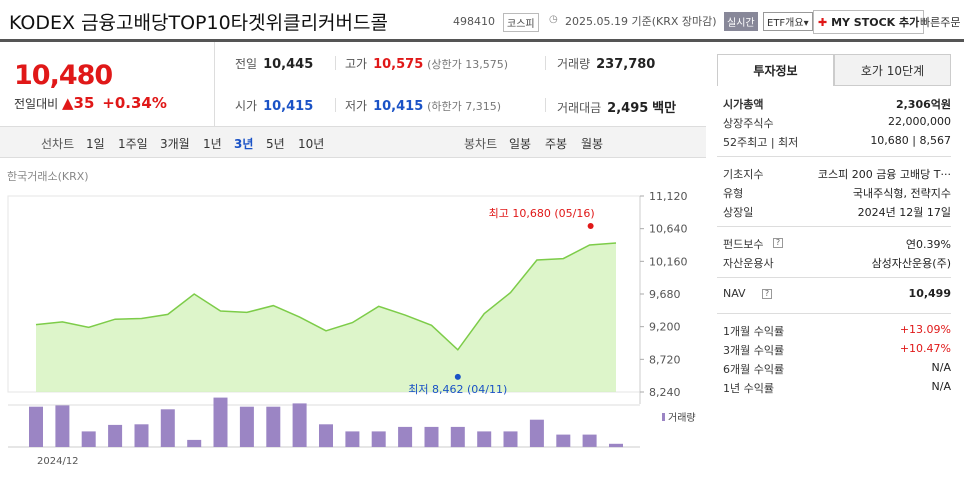 This screenshot has height=481, width=964. What do you see at coordinates (426, 63) in the screenshot?
I see `stat-high: 고가 10,575 (상한가 13,575)` at bounding box center [426, 63].